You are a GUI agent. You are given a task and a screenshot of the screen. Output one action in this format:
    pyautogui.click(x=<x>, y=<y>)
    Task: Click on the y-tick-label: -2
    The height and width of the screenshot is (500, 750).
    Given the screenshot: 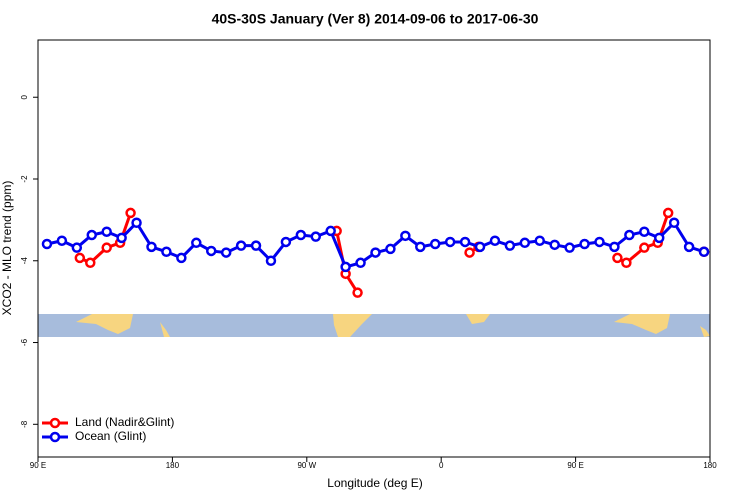 What is the action you would take?
    pyautogui.click(x=24, y=179)
    